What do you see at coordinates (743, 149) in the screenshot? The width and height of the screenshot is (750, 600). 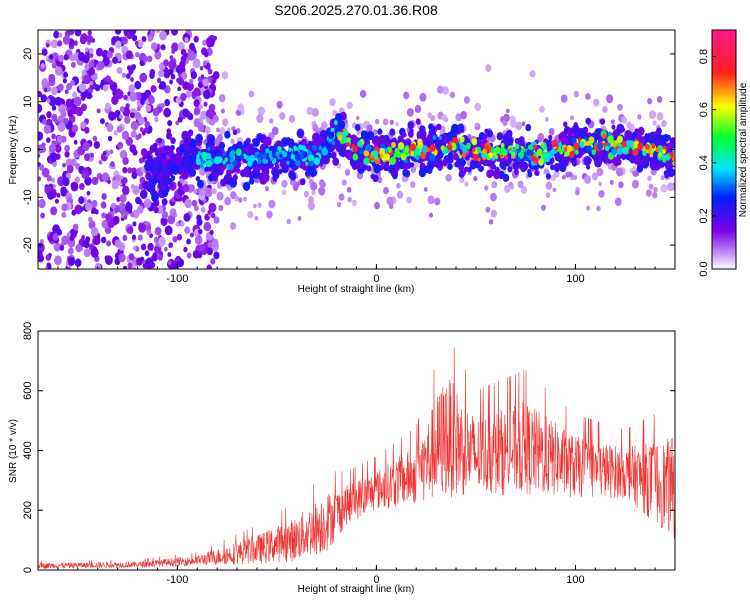 I see `colorbar-label: Normalized spectral amplitude` at bounding box center [743, 149].